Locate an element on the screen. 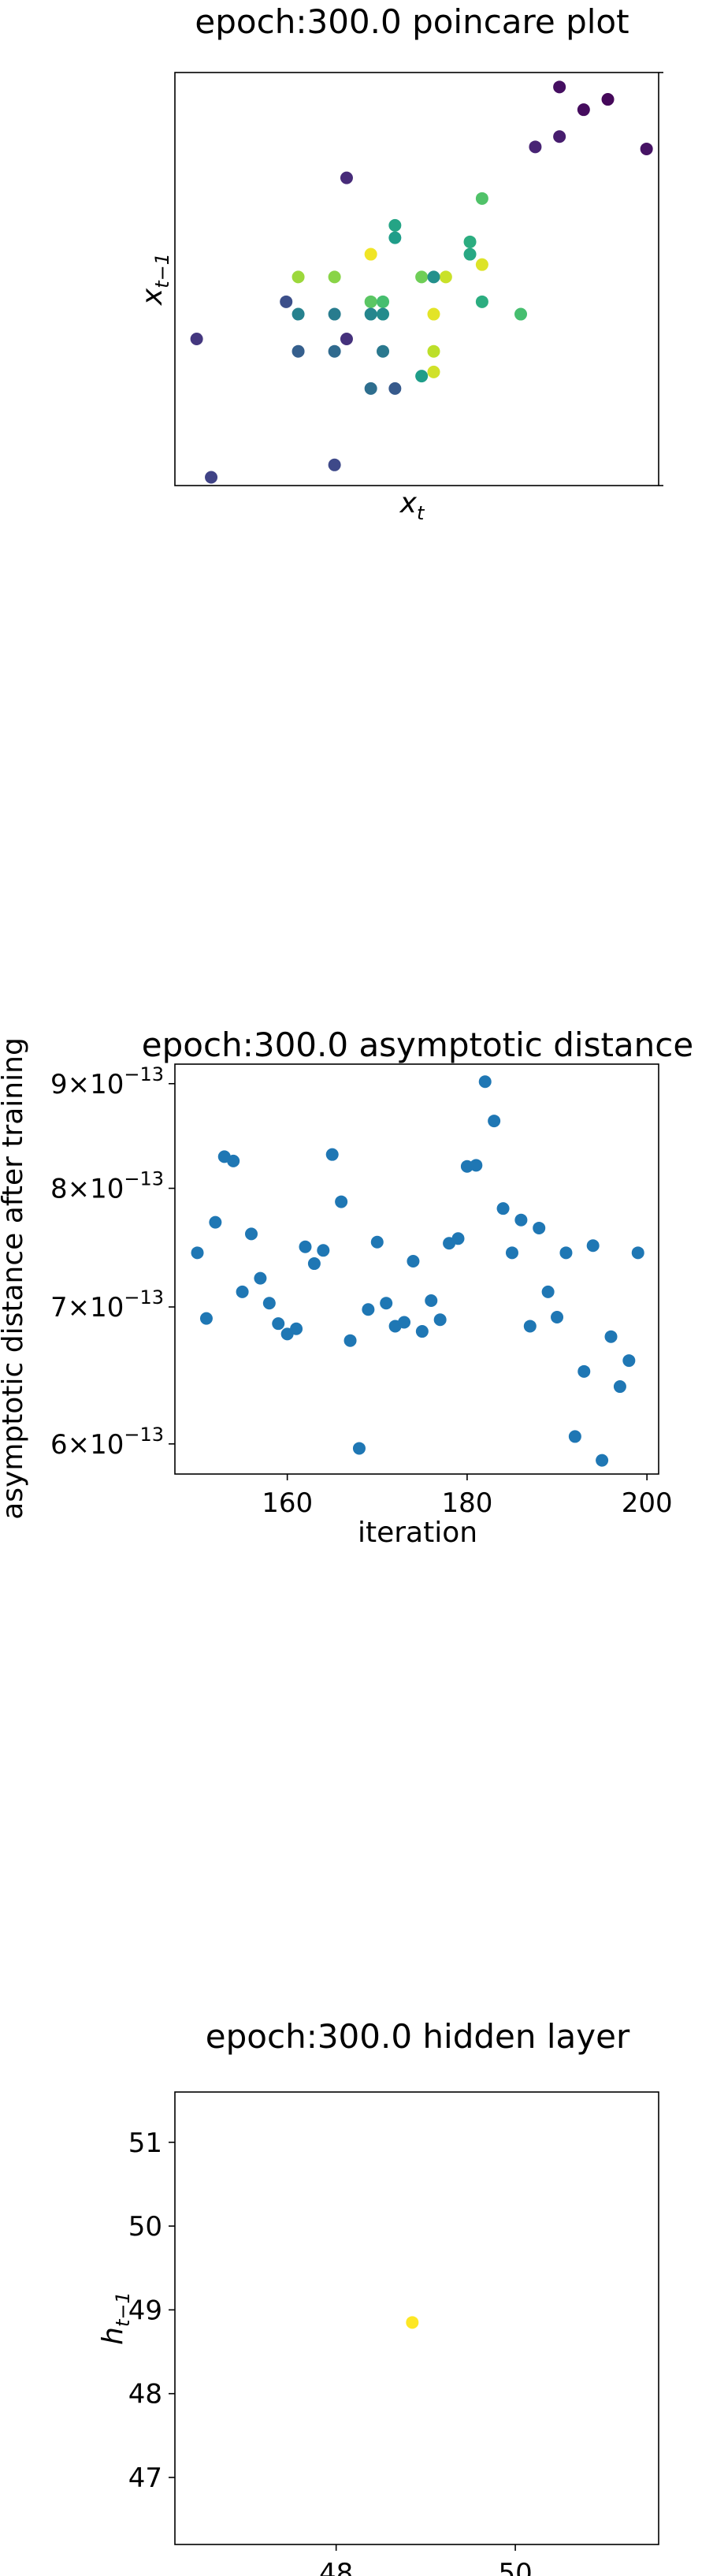  hidden-layer-plot-frame is located at coordinates (417, 2318).